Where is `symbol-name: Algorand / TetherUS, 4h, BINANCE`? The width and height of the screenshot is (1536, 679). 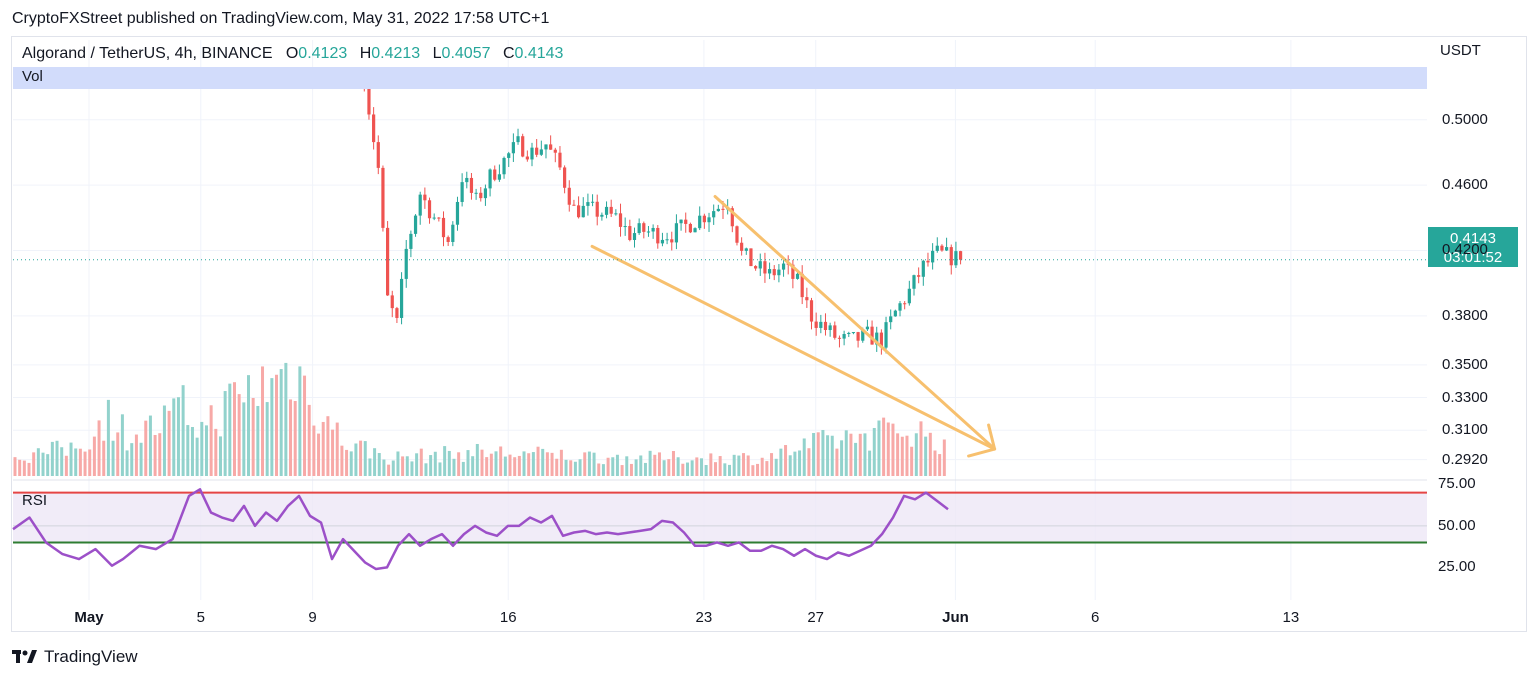
symbol-name: Algorand / TetherUS, 4h, BINANCE is located at coordinates (147, 53).